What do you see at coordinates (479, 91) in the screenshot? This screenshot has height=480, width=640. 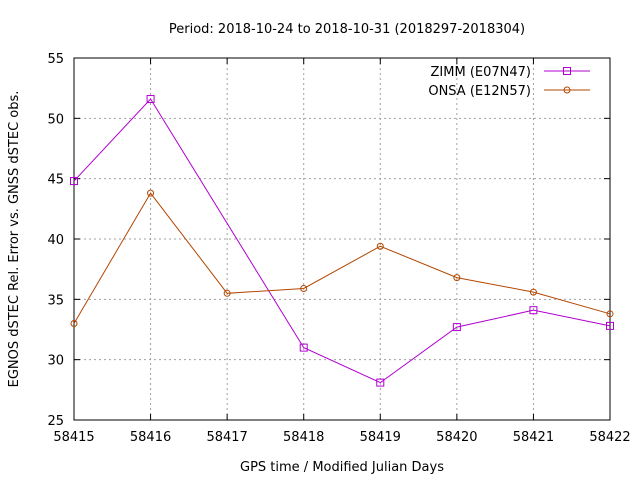 I see `legend-label: ONSA (E12N57)` at bounding box center [479, 91].